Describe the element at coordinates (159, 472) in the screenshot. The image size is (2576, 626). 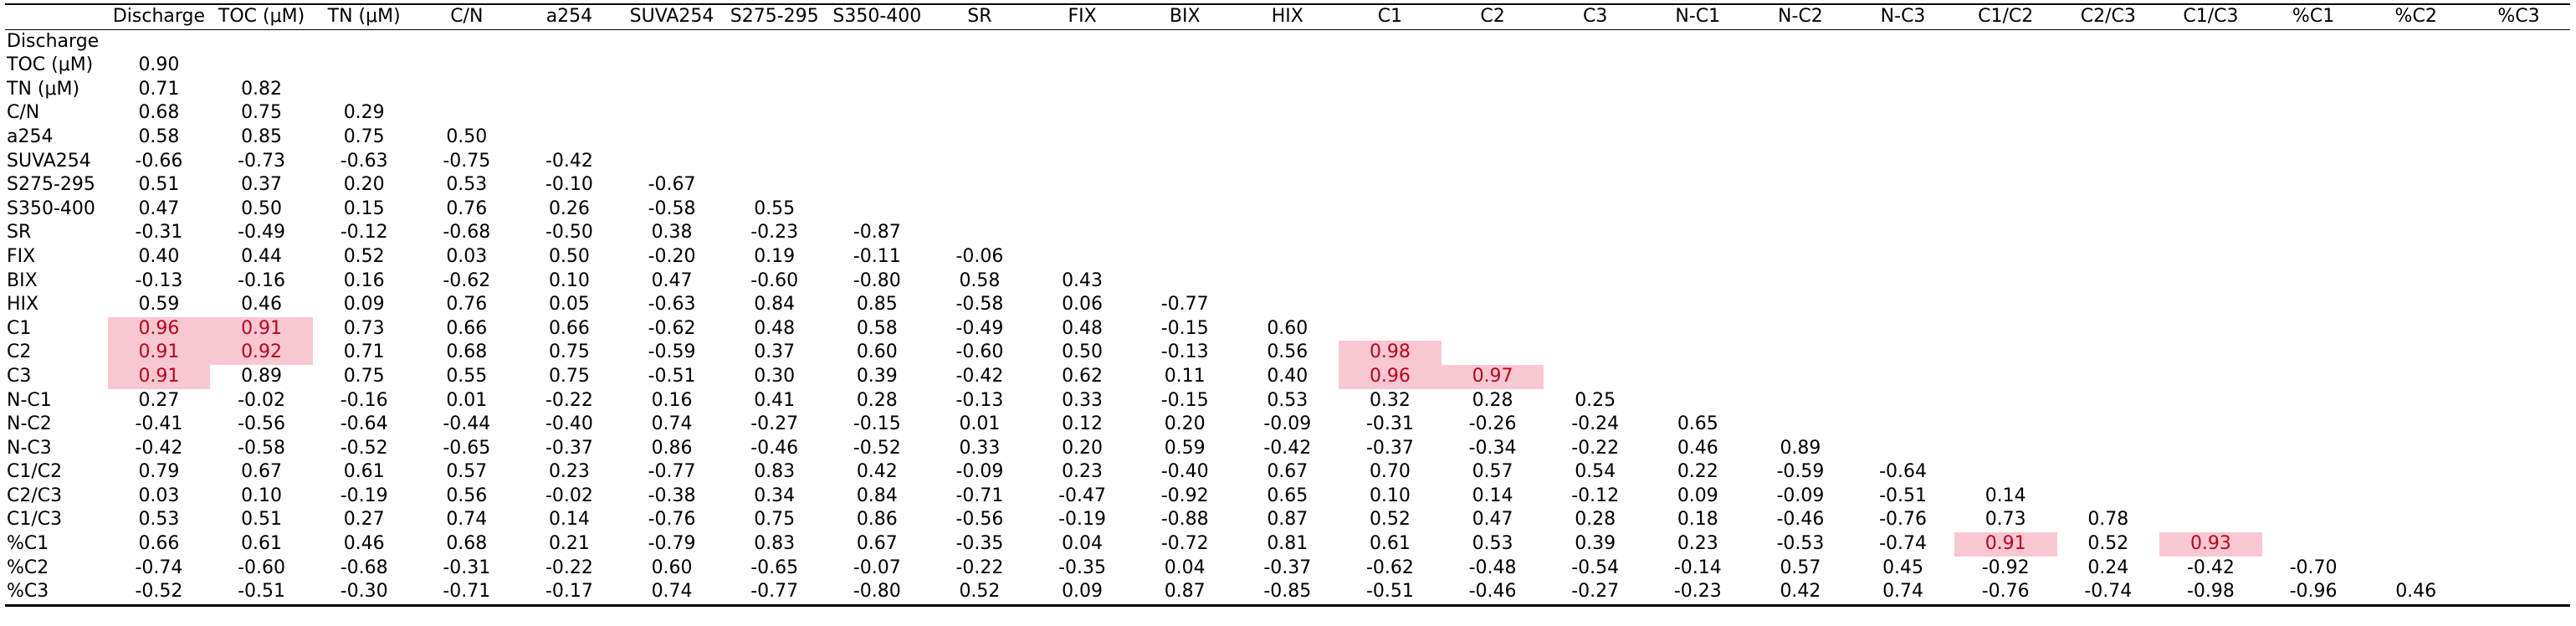
I see `table-cell: 0.79` at that location.